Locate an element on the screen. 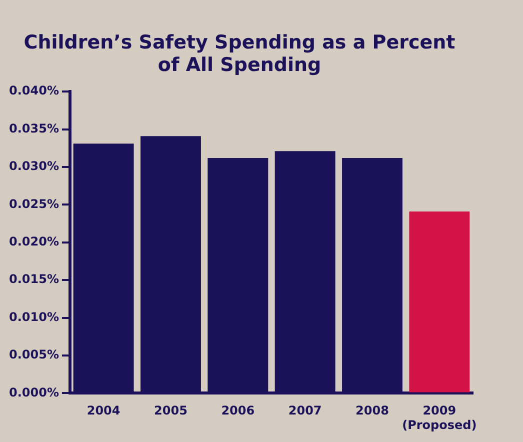 Image resolution: width=523 pixels, height=442 pixels. y-tick-label: 0.025% is located at coordinates (33, 203).